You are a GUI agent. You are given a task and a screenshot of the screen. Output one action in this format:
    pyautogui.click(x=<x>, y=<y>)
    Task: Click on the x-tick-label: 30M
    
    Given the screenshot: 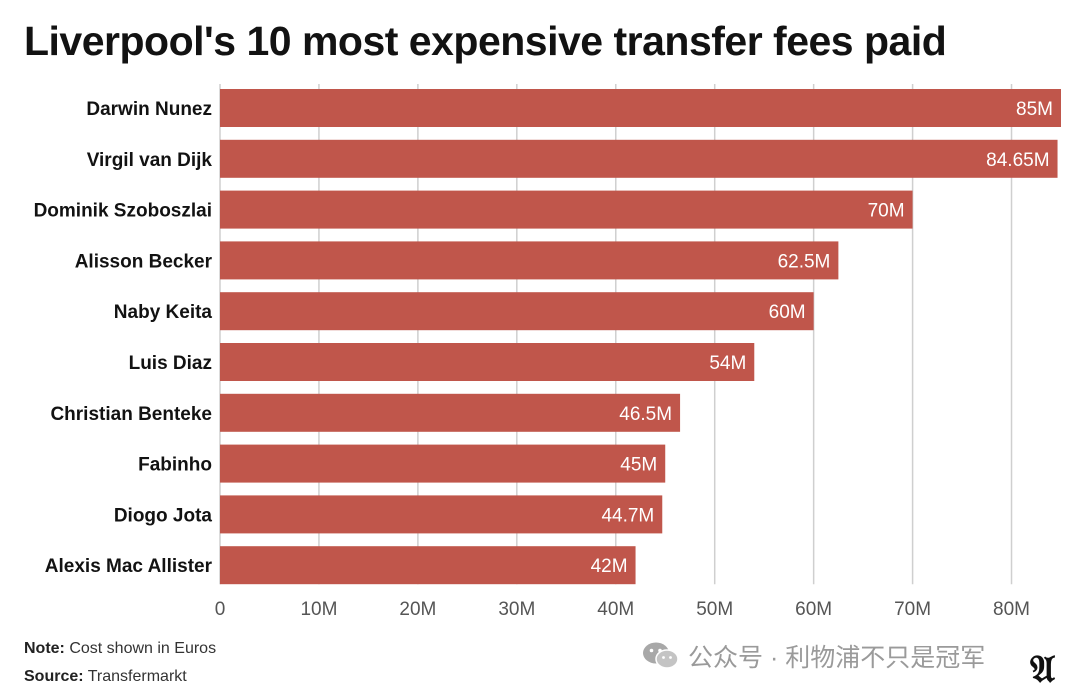 What is the action you would take?
    pyautogui.click(x=516, y=609)
    